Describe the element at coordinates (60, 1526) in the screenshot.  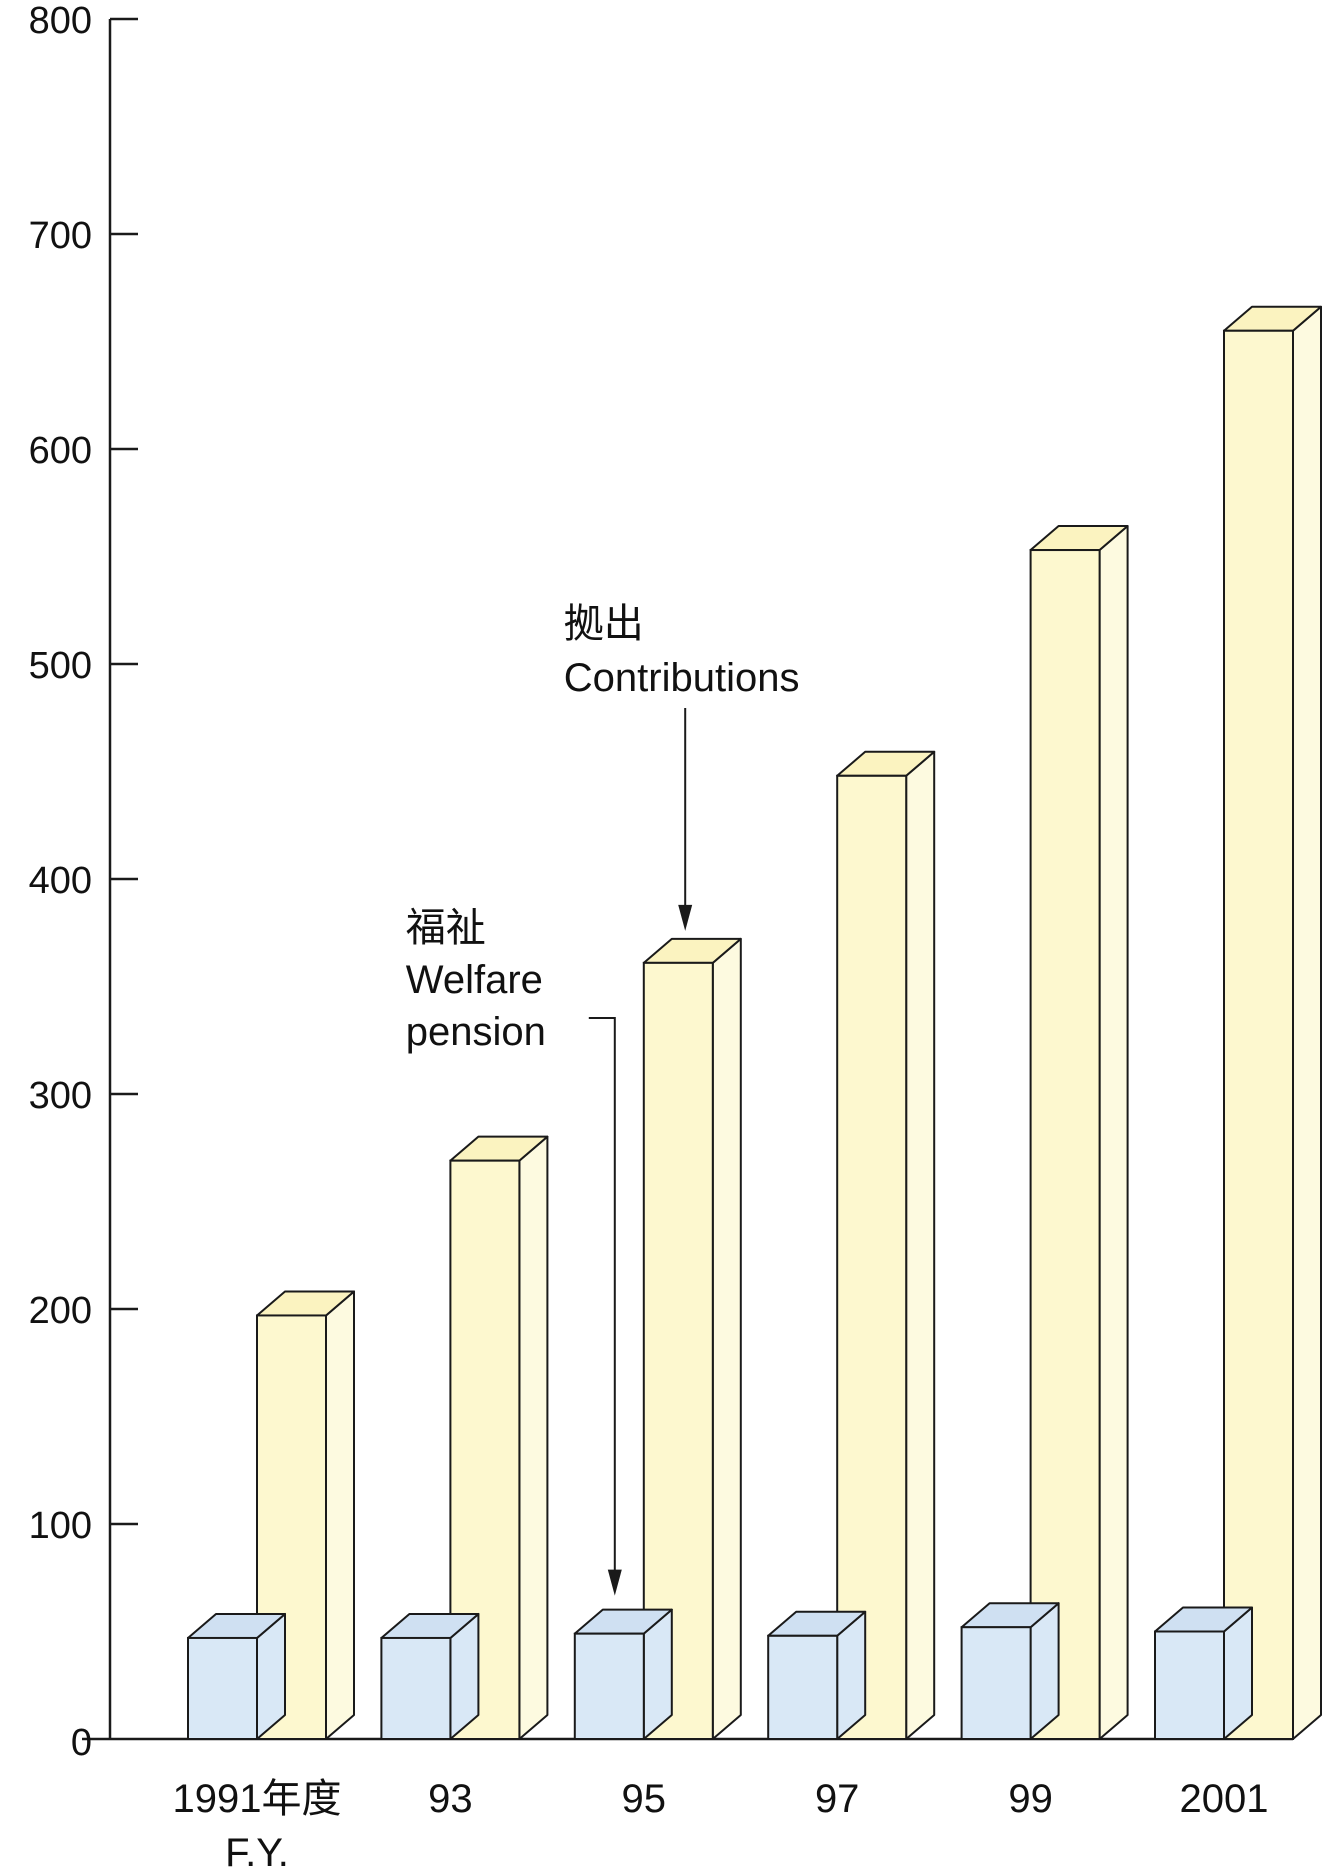
I see `y-tick-label: 100` at that location.